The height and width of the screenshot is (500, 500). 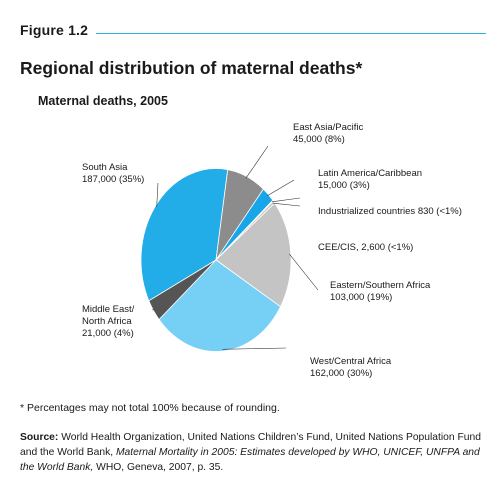 I want to click on leader-line-east-asia-pacific, so click(x=257, y=162).